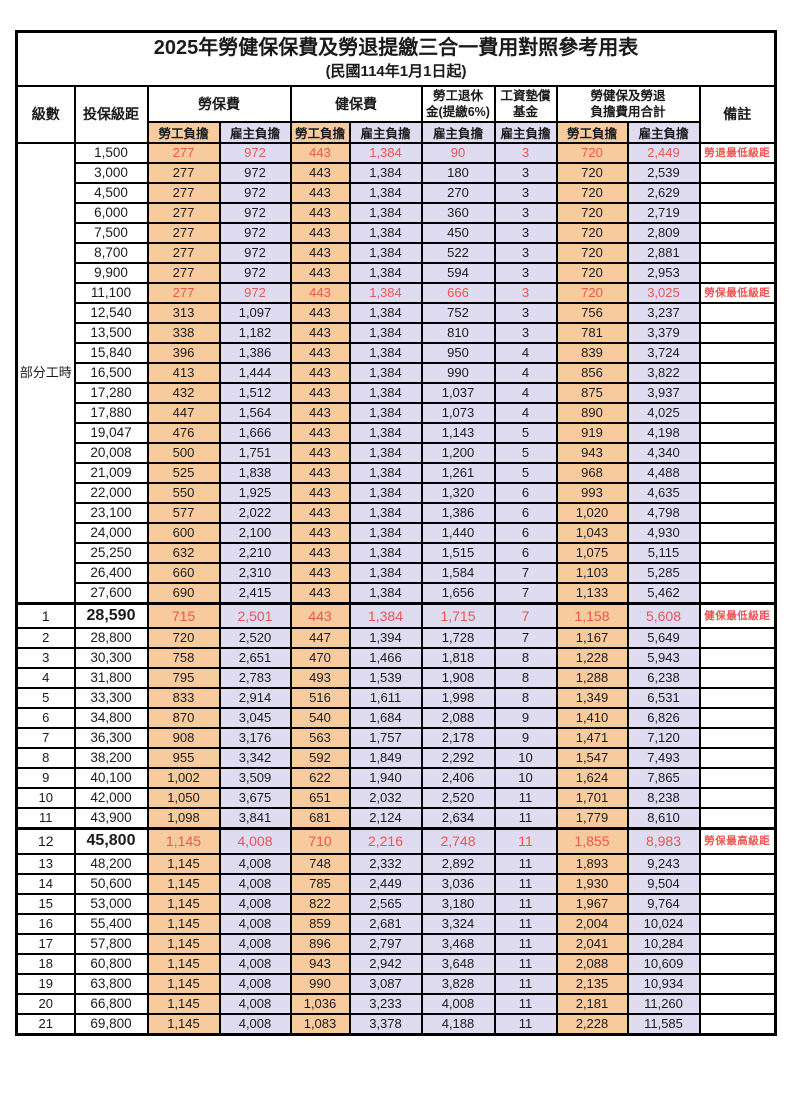 Image resolution: width=791 pixels, height=1120 pixels. Describe the element at coordinates (255, 778) in the screenshot. I see `value-cell: 3,509` at that location.